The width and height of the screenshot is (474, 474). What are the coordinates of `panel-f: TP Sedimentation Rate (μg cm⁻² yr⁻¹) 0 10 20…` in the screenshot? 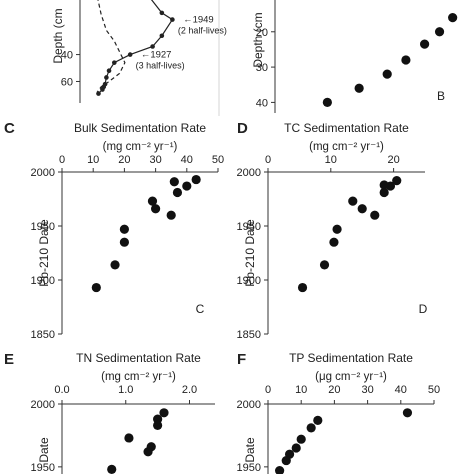 It's located at (338, 412).